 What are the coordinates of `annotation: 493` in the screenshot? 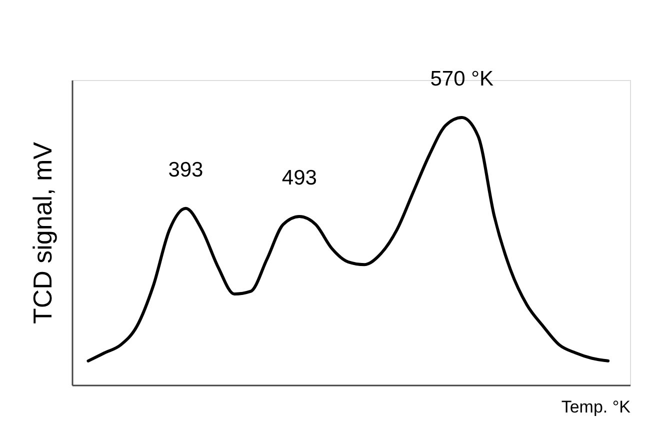 It's located at (299, 178).